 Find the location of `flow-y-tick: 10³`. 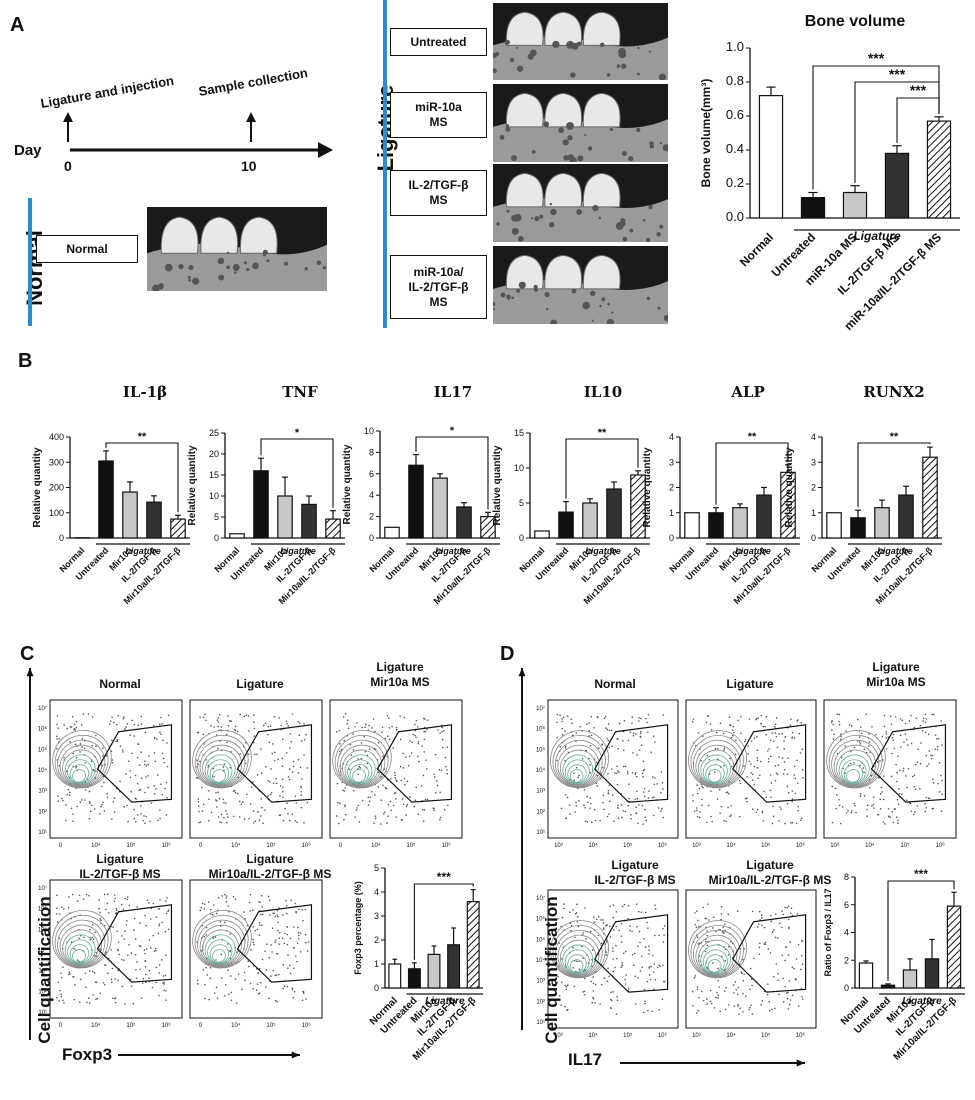

flow-y-tick: 10³ is located at coordinates (540, 792).